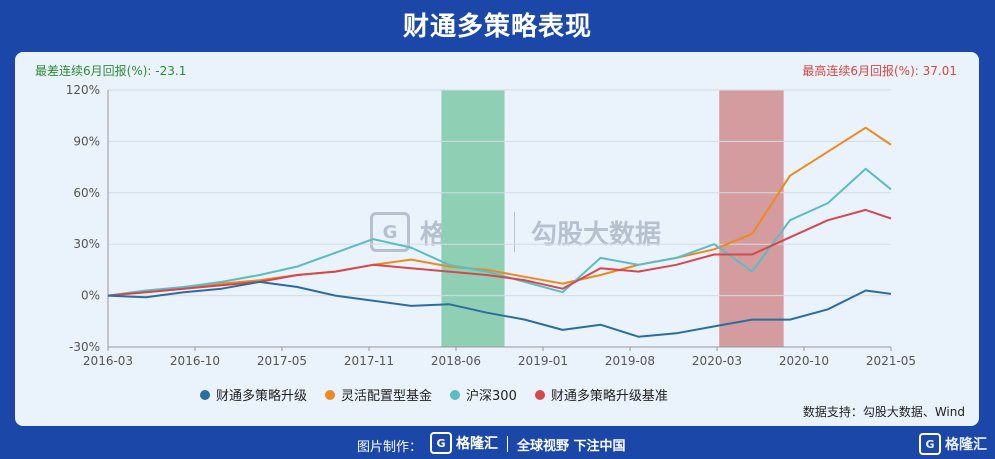 Image resolution: width=995 pixels, height=459 pixels. Describe the element at coordinates (83, 90) in the screenshot. I see `y-tick-label: 120%` at that location.